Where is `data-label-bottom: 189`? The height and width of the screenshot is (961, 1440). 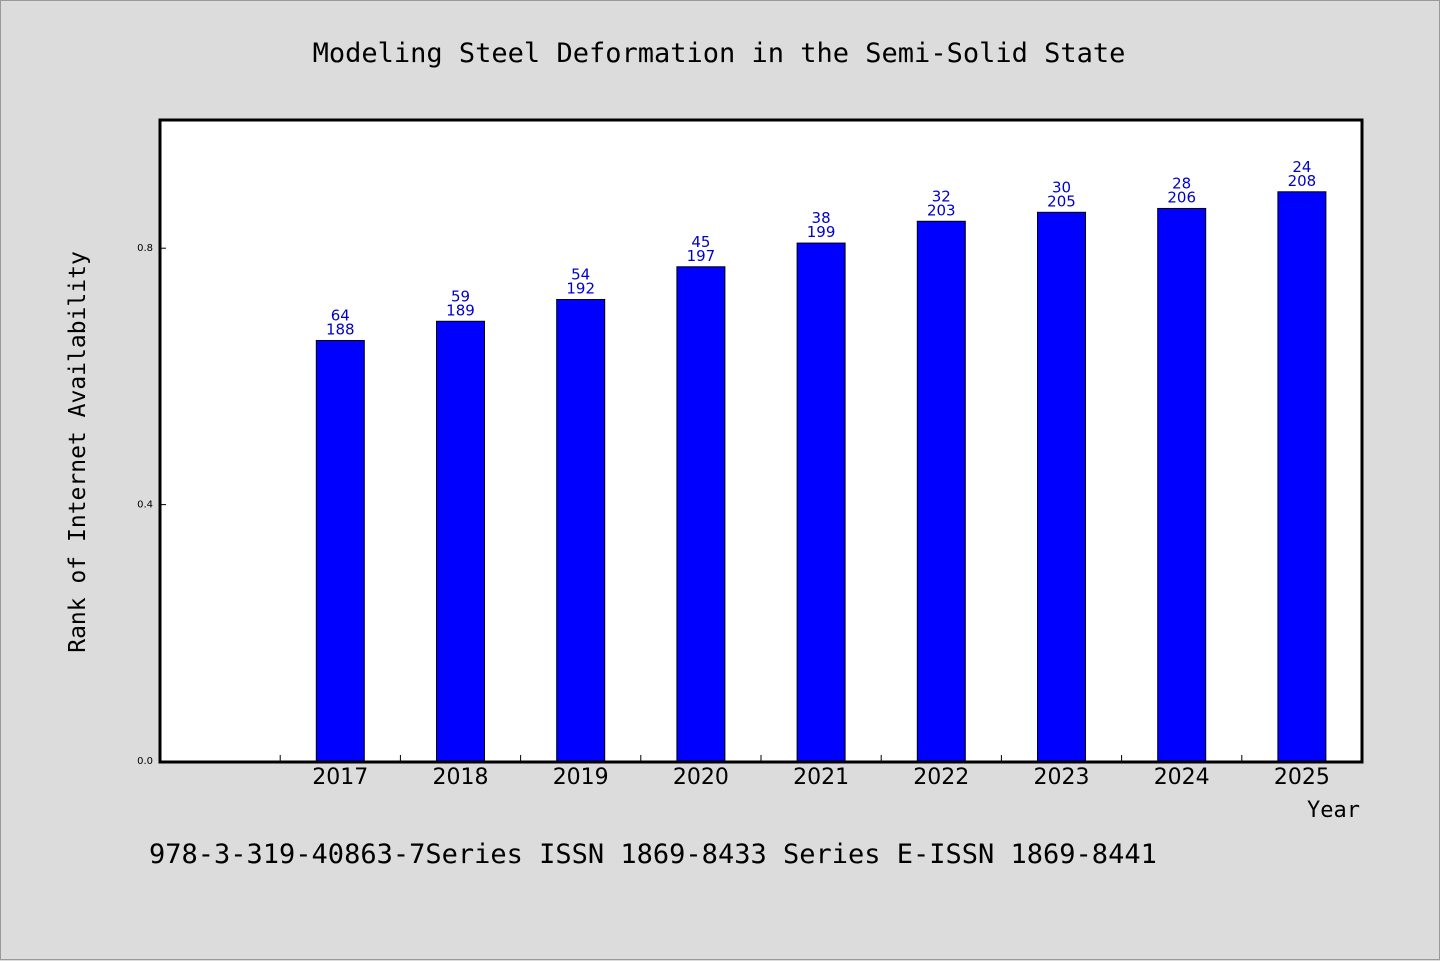
data-label-bottom: 189 is located at coordinates (460, 310).